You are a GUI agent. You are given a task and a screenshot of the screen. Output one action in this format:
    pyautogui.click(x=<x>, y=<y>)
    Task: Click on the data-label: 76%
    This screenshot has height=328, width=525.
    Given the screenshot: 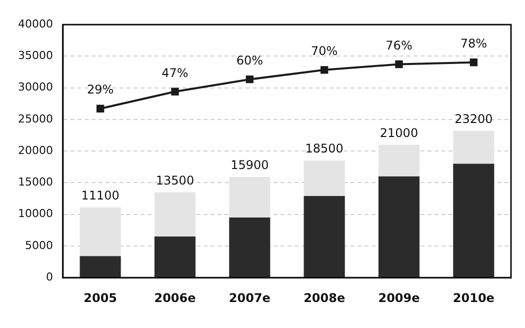 What is the action you would take?
    pyautogui.click(x=399, y=45)
    